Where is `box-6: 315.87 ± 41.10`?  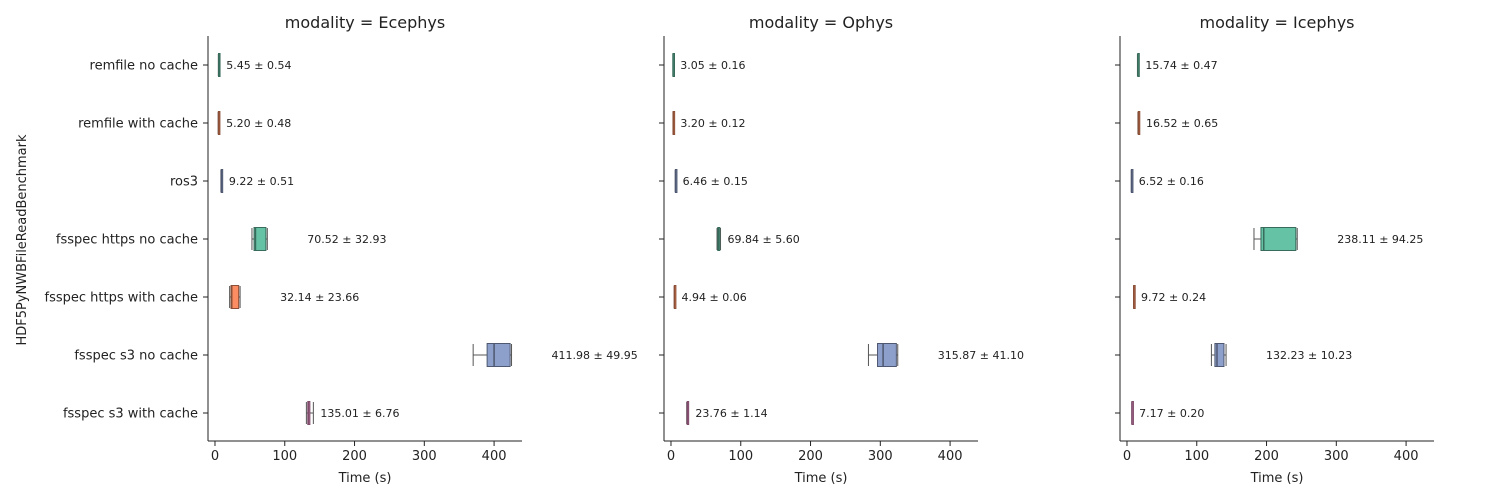
box-6: 315.87 ± 41.10 is located at coordinates (945, 355).